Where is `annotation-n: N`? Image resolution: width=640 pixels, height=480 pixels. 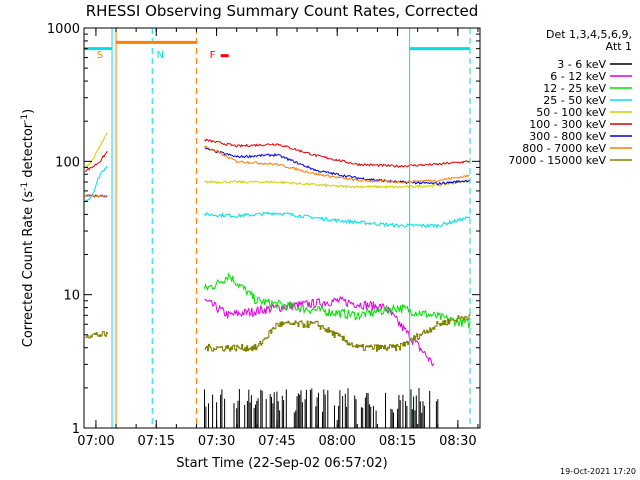
annotation-n: N is located at coordinates (160, 55).